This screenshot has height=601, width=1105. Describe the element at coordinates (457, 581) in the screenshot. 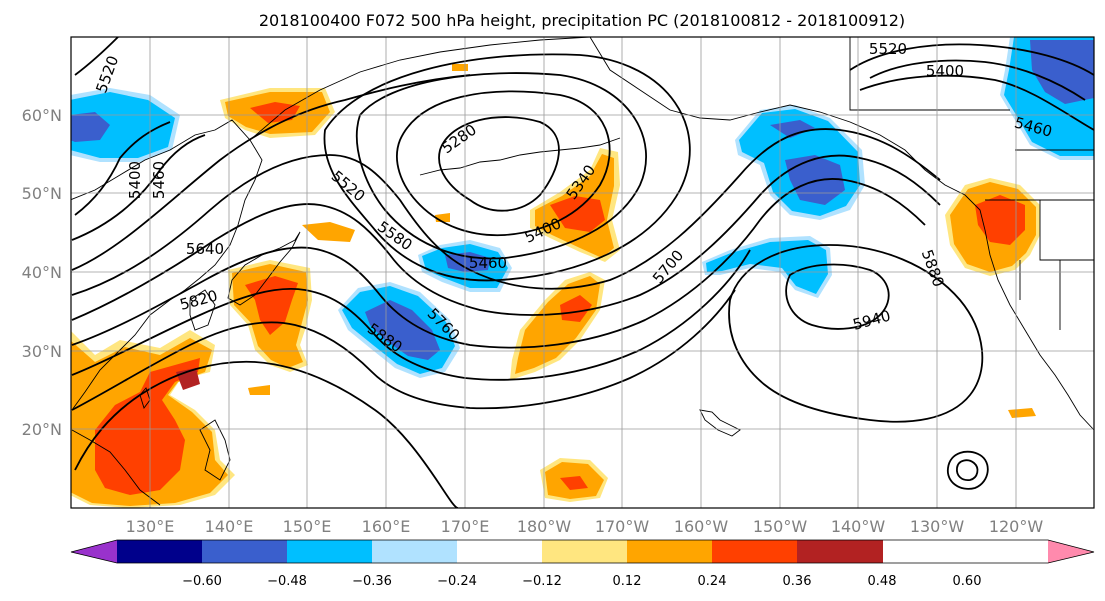

I see `colorbar-tick: −0.24` at that location.